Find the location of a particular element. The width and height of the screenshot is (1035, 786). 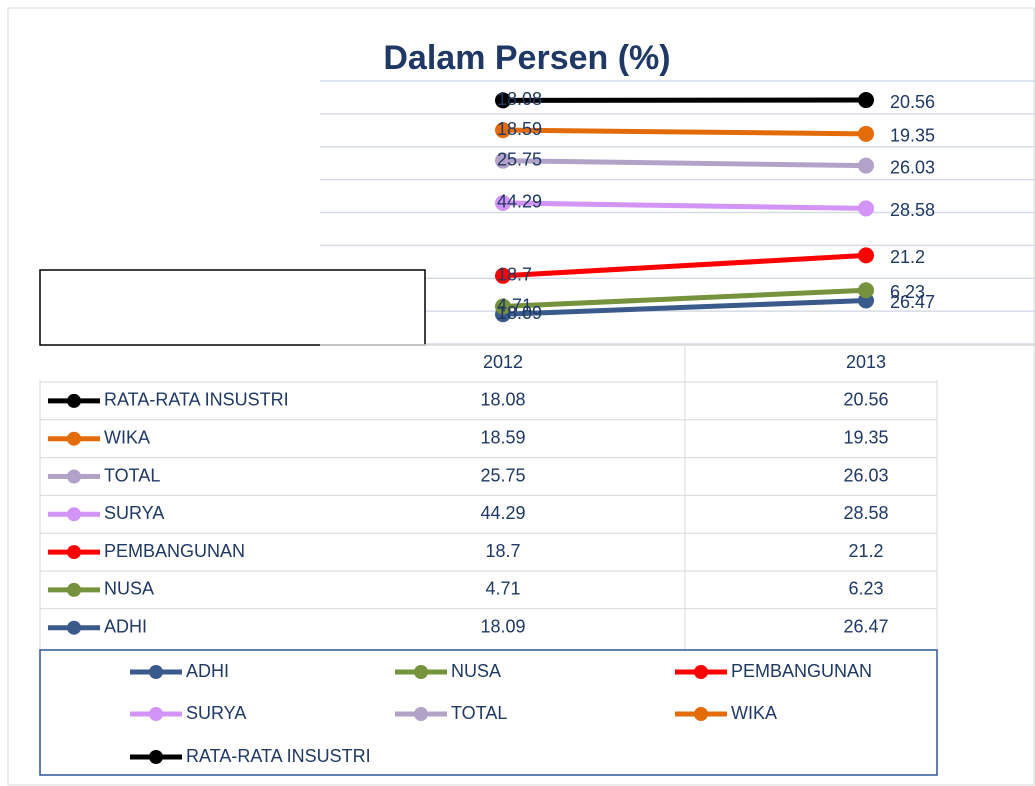

data-label: 18.08 is located at coordinates (519, 99).